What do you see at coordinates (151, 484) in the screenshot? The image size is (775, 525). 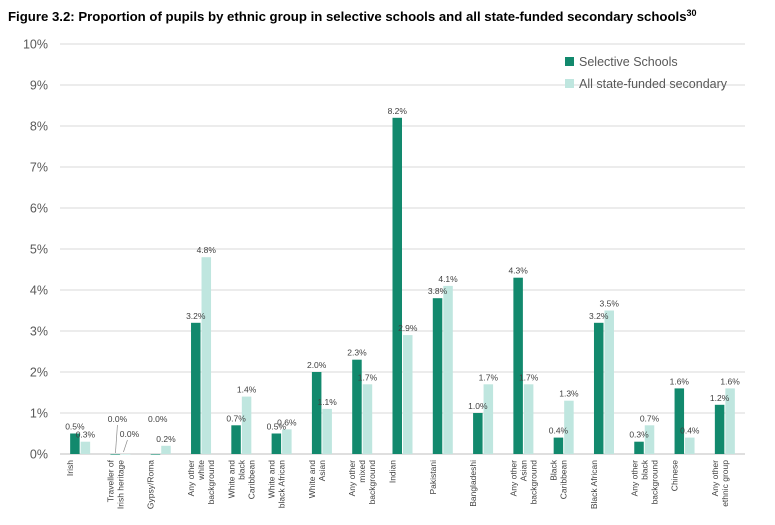 I see `category-label-line: Gypsy/Roma` at bounding box center [151, 484].